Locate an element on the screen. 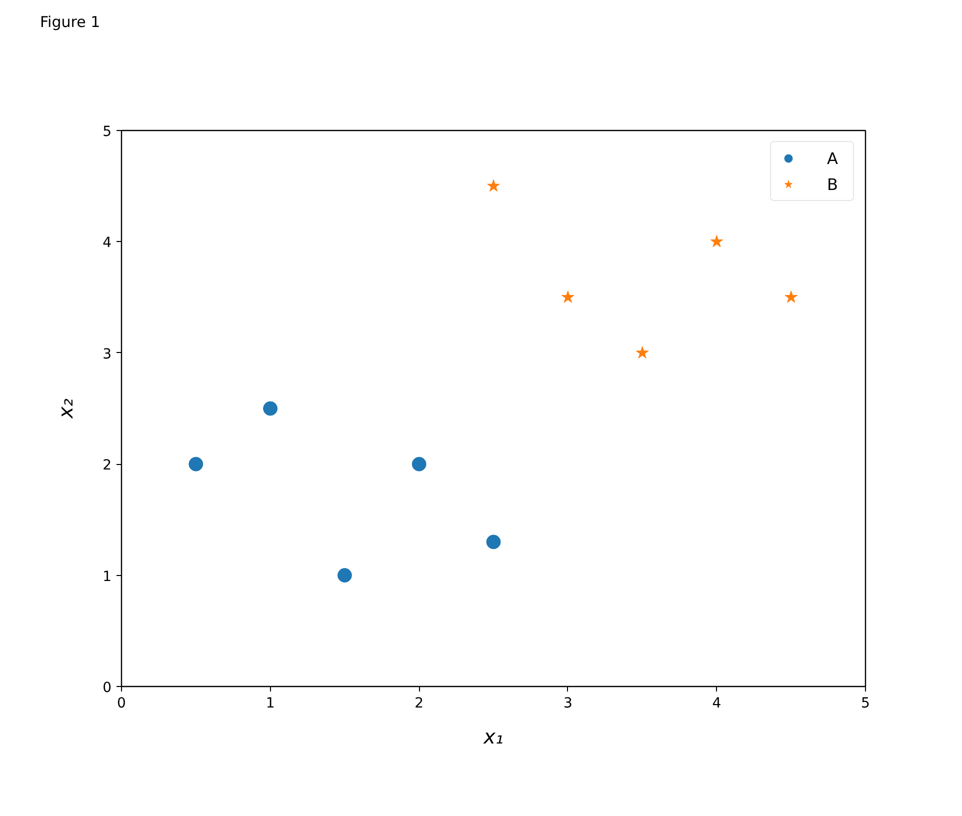 The height and width of the screenshot is (816, 962). x-tick-label: 1 is located at coordinates (270, 704).